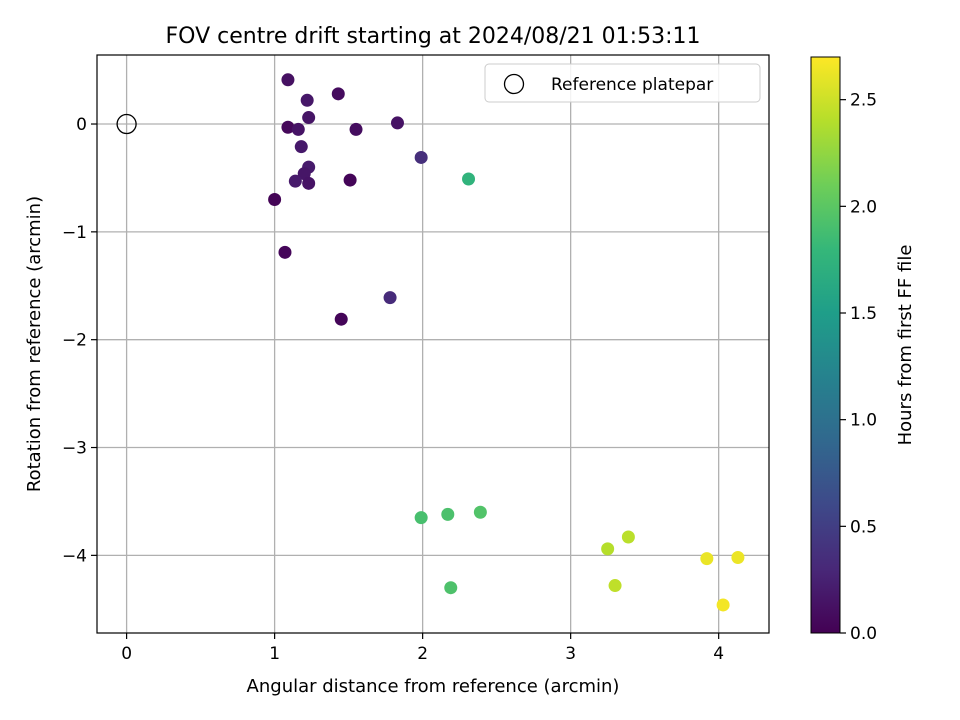 The image size is (960, 720). I want to click on colorbar-gradient, so click(825, 345).